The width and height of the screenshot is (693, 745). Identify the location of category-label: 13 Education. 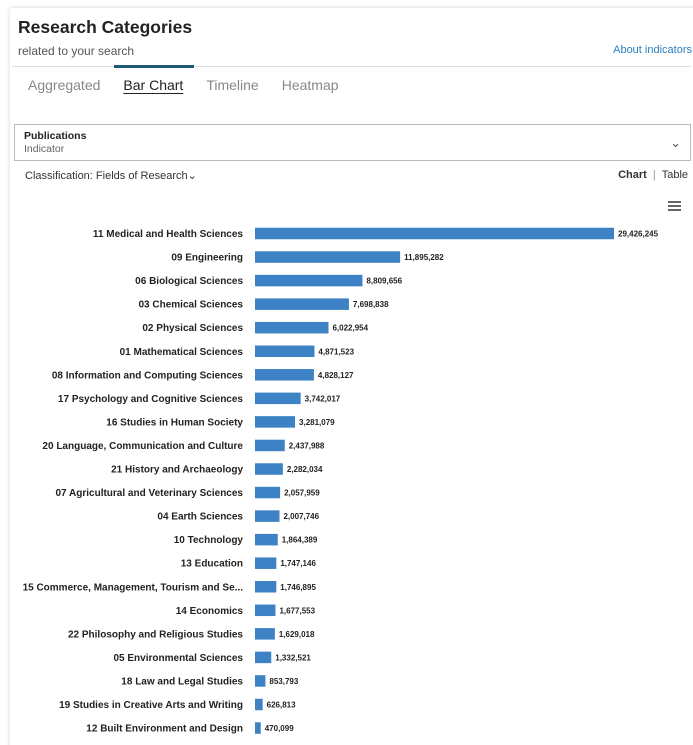
(212, 564).